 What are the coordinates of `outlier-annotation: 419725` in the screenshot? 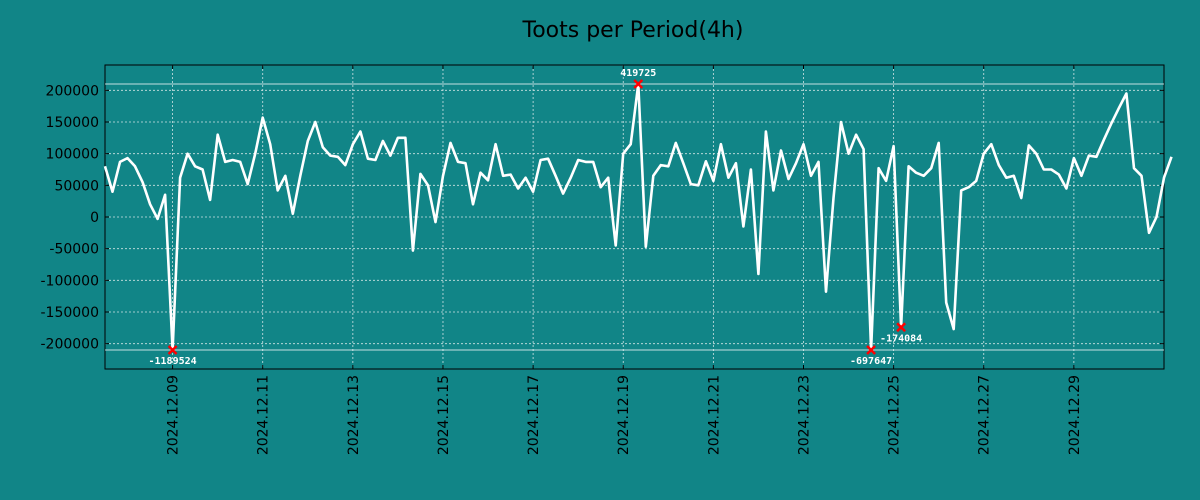 It's located at (638, 78).